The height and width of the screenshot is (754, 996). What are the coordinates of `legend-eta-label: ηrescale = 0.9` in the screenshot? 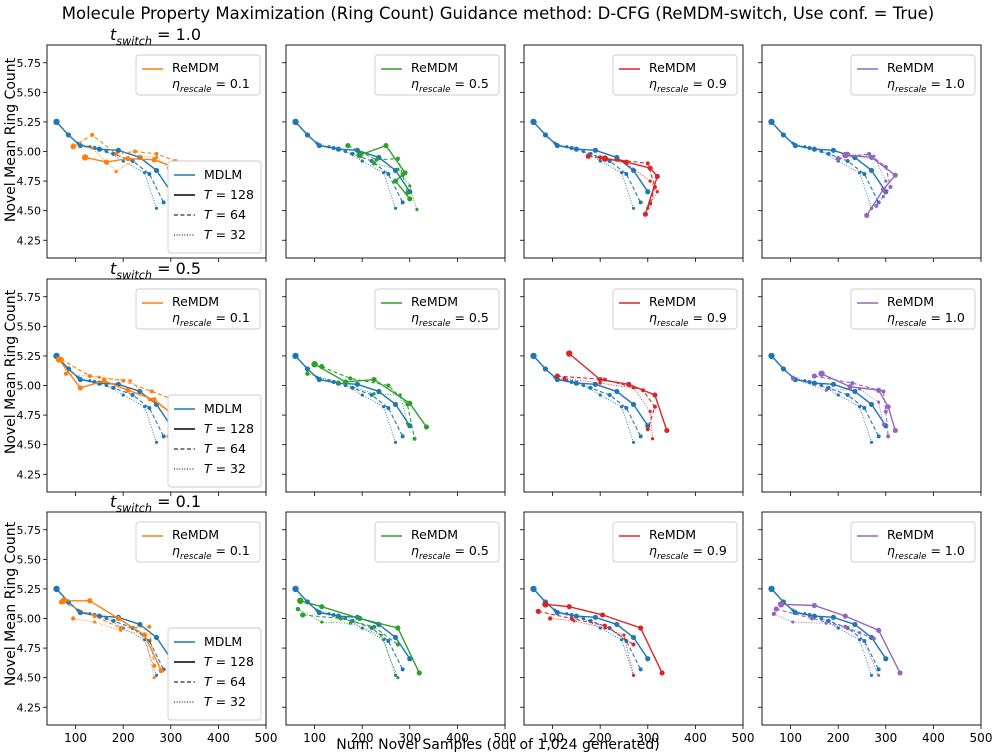 It's located at (688, 552).